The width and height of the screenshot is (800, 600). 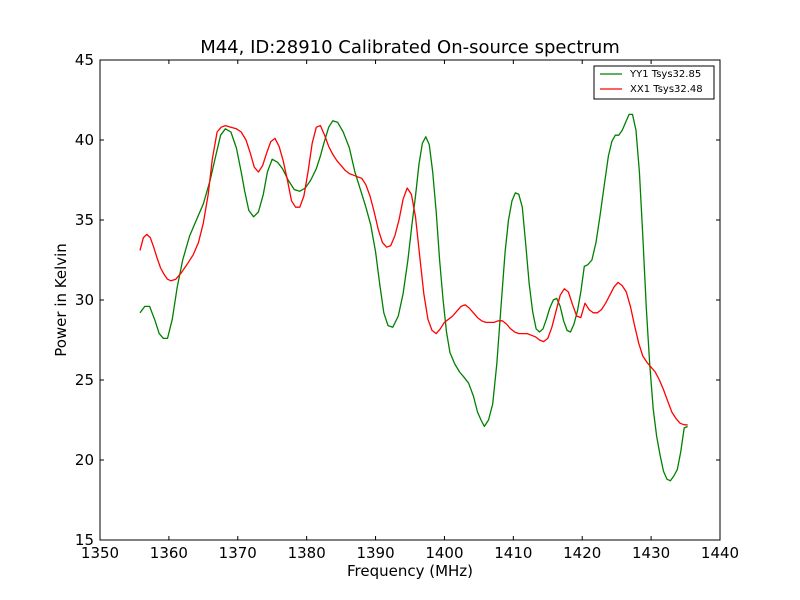 I want to click on y-tick-label: 40, so click(x=84, y=140).